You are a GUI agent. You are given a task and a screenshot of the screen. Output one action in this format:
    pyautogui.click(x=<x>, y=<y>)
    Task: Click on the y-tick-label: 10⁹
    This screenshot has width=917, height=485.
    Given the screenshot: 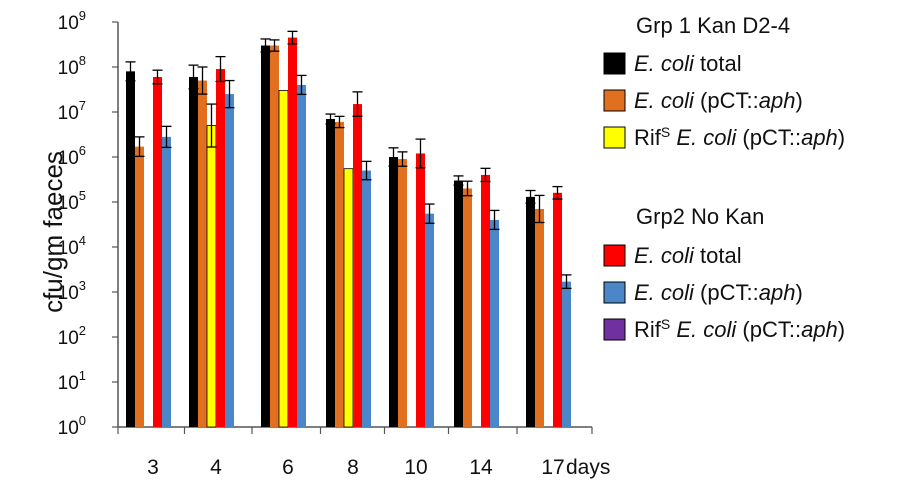 What is the action you would take?
    pyautogui.click(x=72, y=21)
    